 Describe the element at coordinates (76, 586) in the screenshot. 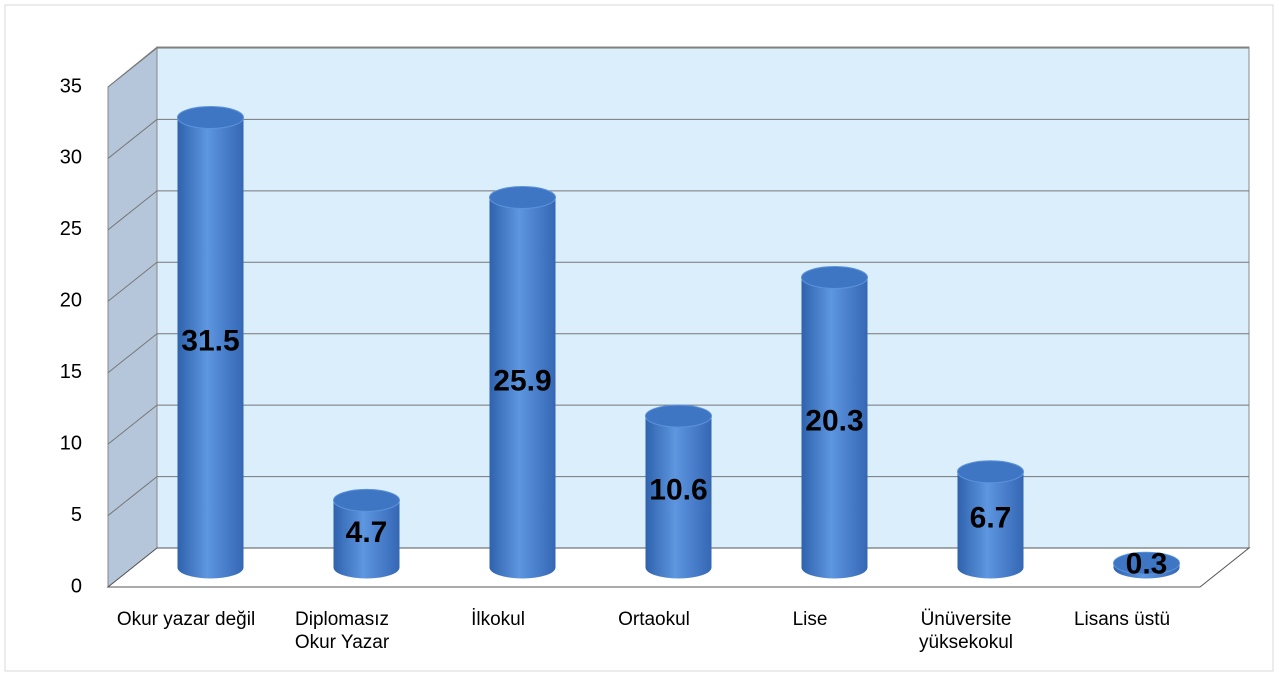

I see `y-tick-label: 0` at that location.